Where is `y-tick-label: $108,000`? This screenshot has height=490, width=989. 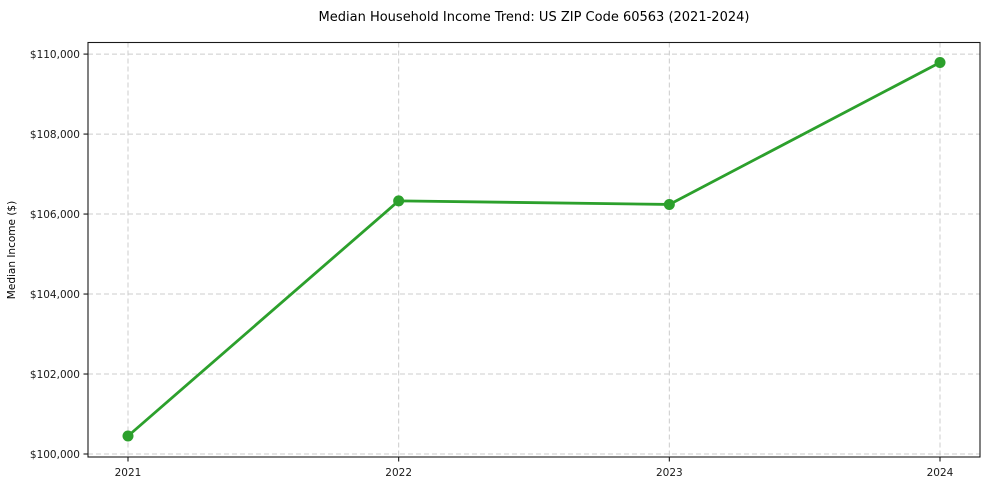
y-tick-label: $108,000 is located at coordinates (55, 135).